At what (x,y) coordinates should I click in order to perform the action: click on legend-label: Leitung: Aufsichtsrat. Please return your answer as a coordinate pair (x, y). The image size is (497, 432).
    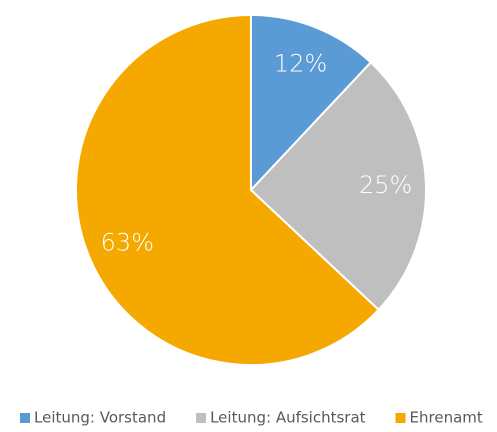
    Looking at the image, I should click on (288, 418).